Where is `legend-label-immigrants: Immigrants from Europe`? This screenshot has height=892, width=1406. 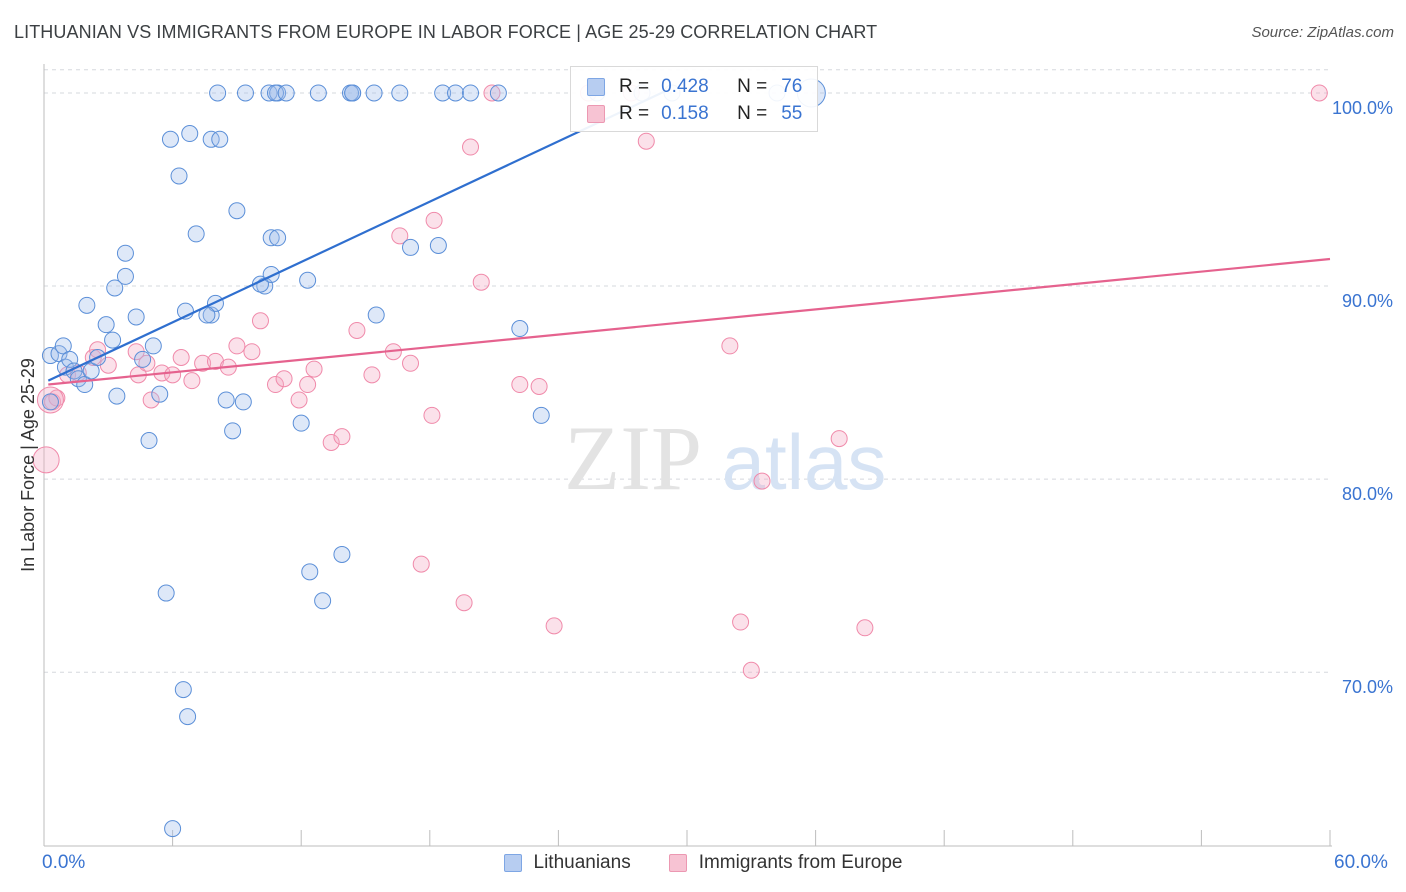 legend-label-immigrants: Immigrants from Europe is located at coordinates (800, 862).